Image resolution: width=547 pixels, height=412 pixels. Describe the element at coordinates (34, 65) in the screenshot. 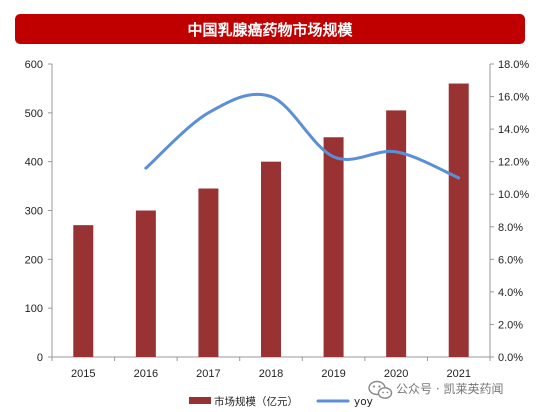

I see `y-left-tick-label: 600` at that location.